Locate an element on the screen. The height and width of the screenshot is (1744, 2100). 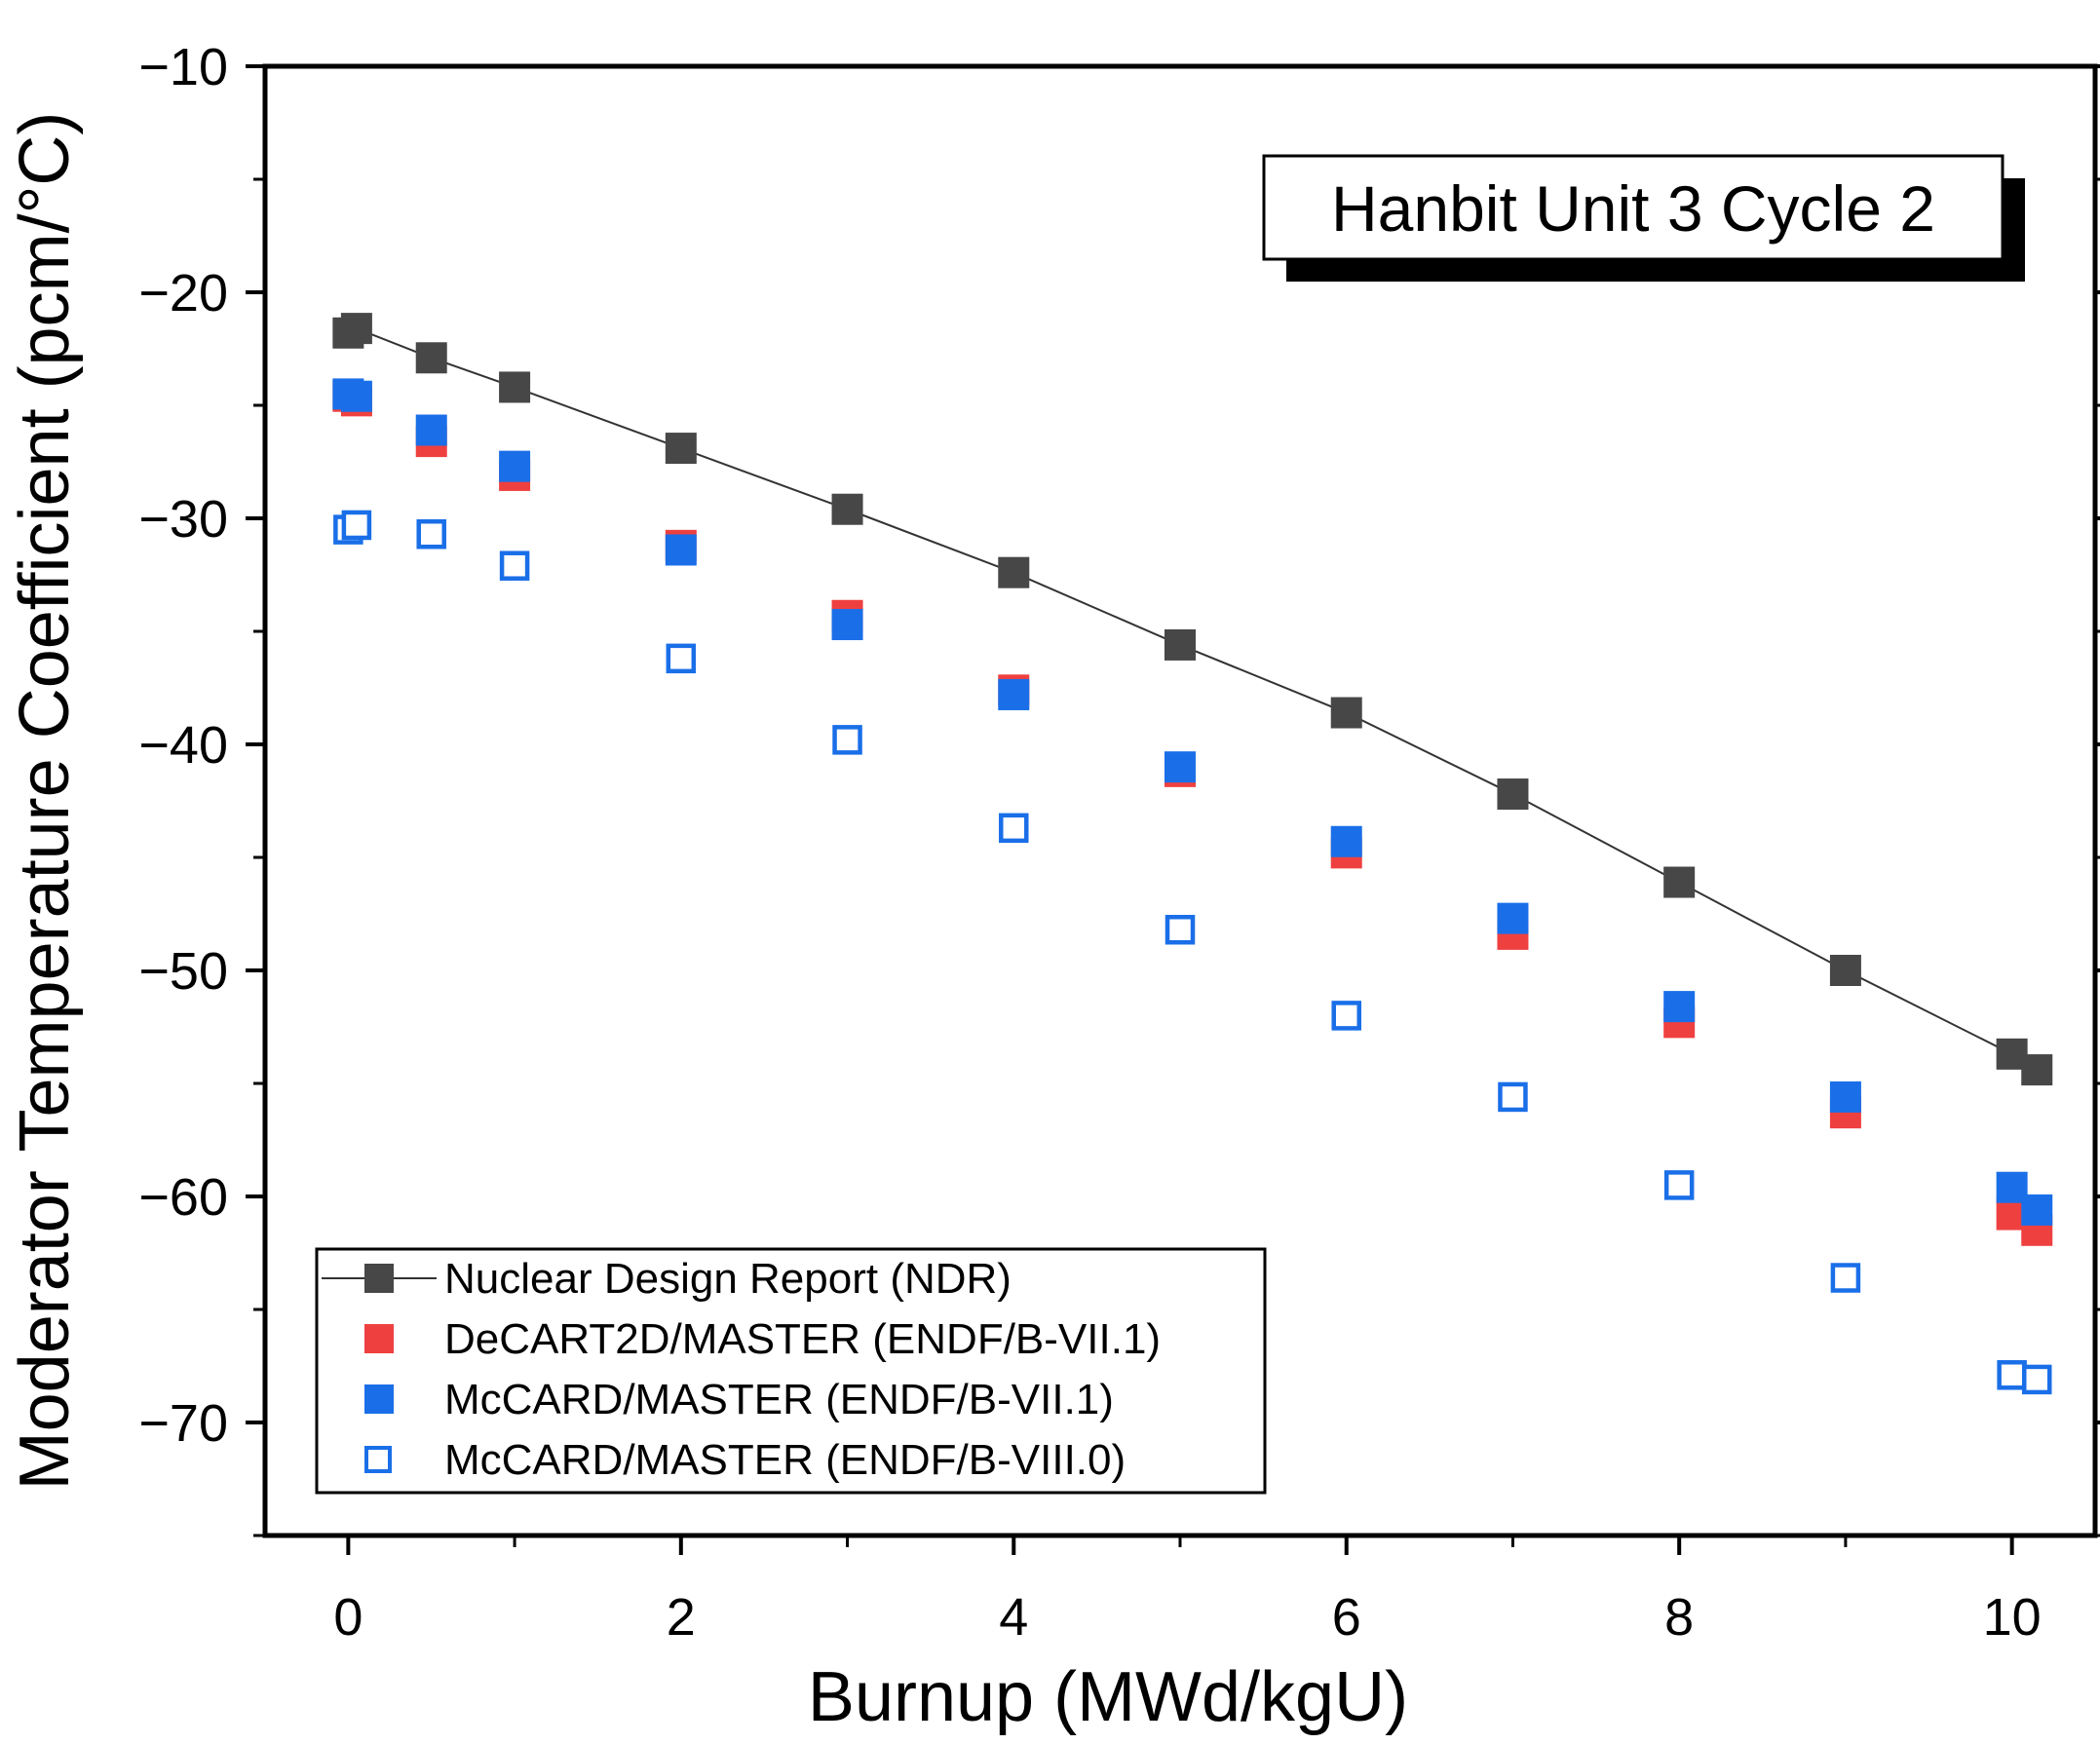
legend-label: Nuclear Design Report (NDR) is located at coordinates (728, 1279).